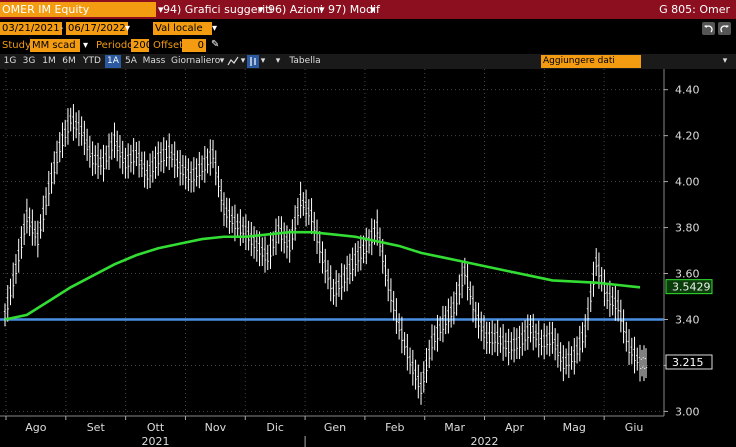  I want to click on y-tick-label: 3.40, so click(687, 319).